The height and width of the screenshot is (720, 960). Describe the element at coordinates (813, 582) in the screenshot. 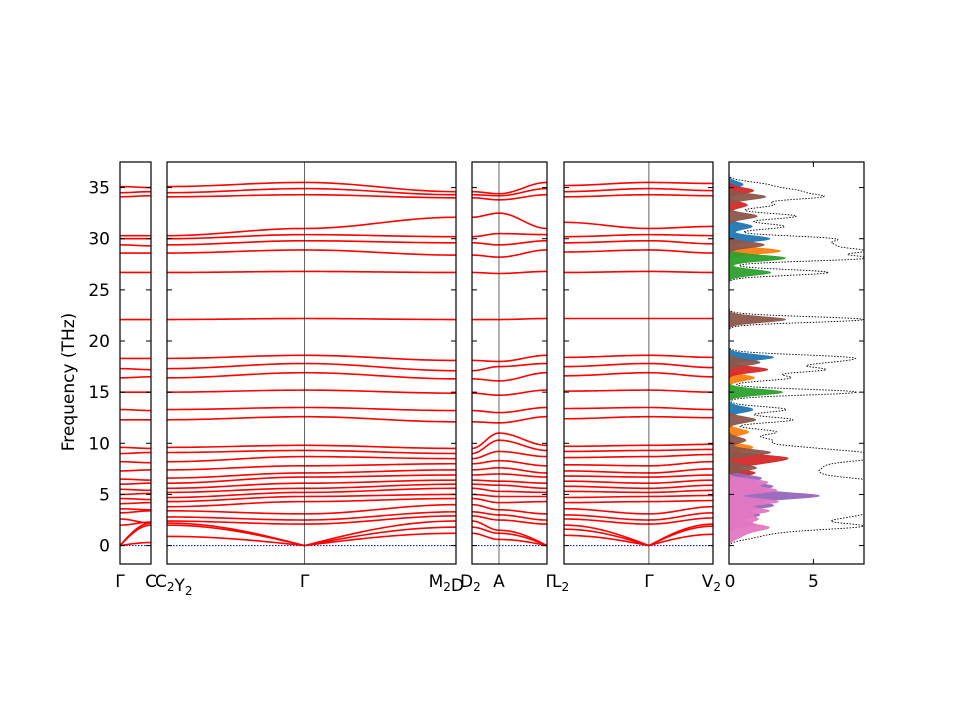

I see `dos-xtick-label: 5` at that location.